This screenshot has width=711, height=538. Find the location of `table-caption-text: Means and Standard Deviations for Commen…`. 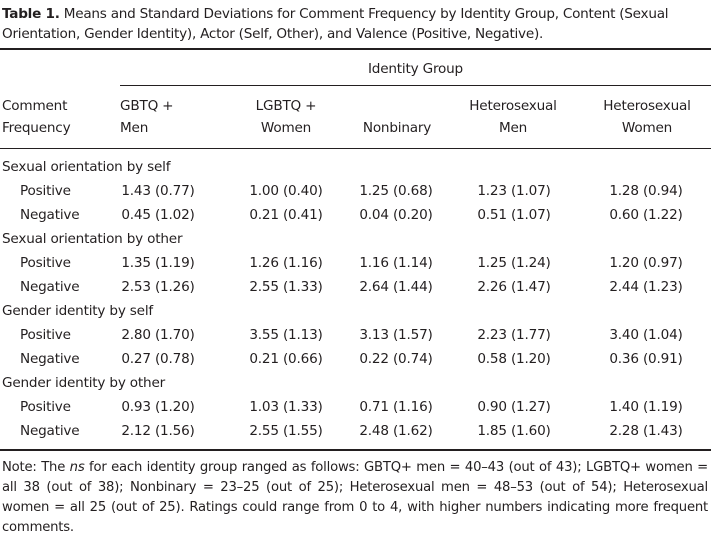

table-caption-text: Means and Standard Deviations for Commen… is located at coordinates (335, 24).